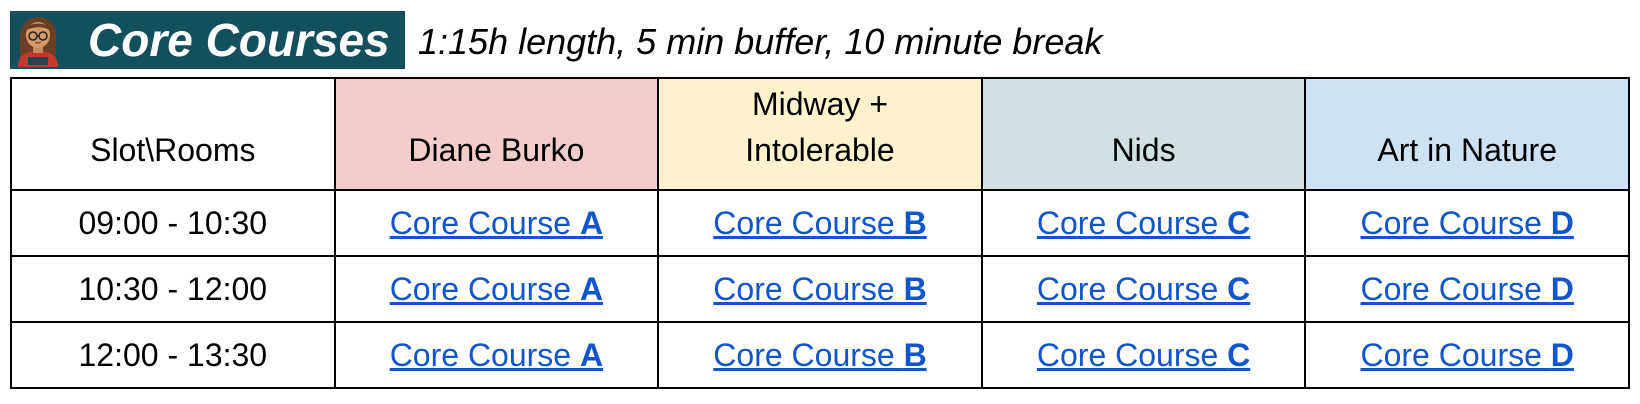  I want to click on slot-time: 09:00 - 10:30, so click(173, 223).